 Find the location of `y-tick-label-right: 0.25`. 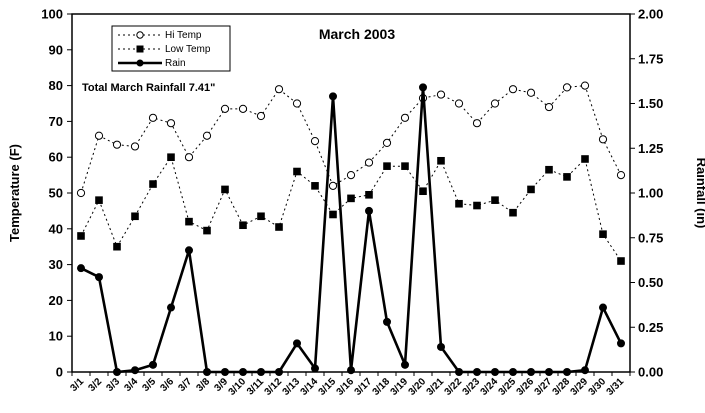

y-tick-label-right: 0.25 is located at coordinates (650, 327).